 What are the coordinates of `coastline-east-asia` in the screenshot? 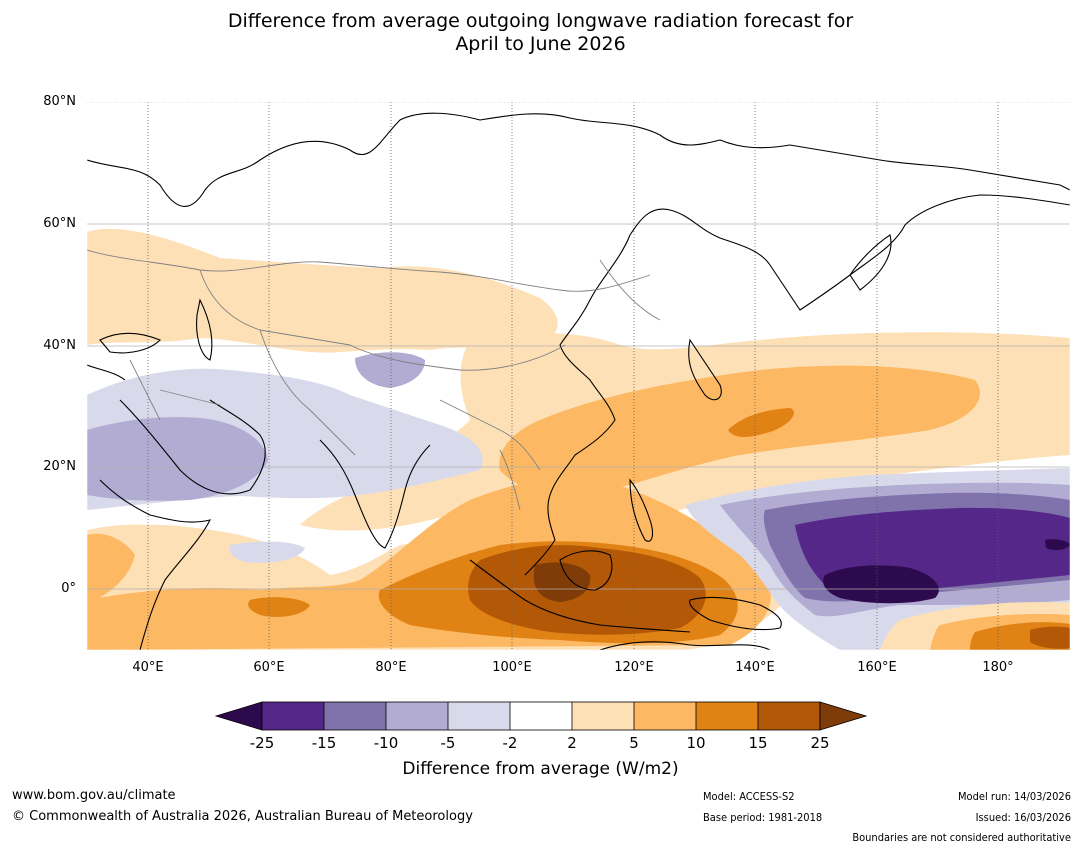 It's located at (577, 405).